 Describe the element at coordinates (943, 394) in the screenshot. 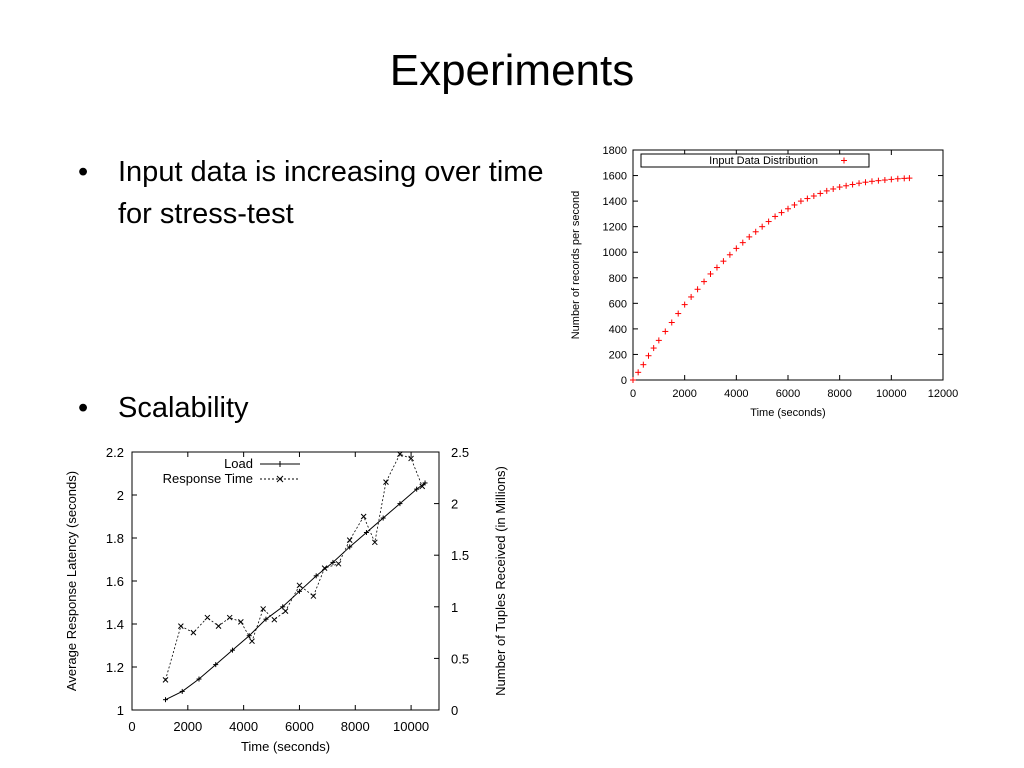

I see `x-tick-label: 12000` at that location.